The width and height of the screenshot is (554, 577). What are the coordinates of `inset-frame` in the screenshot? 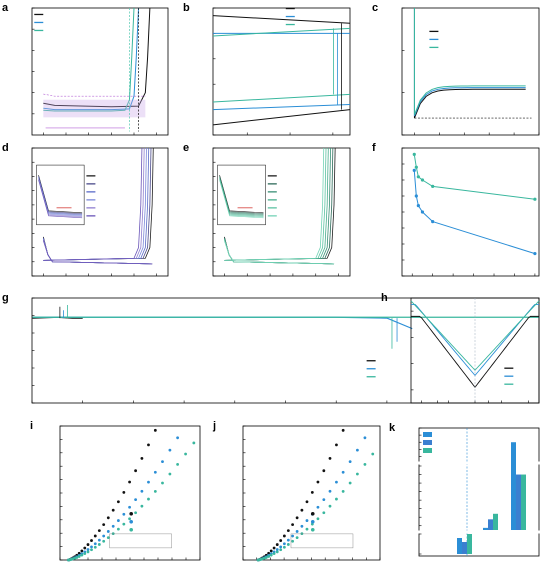 It's located at (241, 195).